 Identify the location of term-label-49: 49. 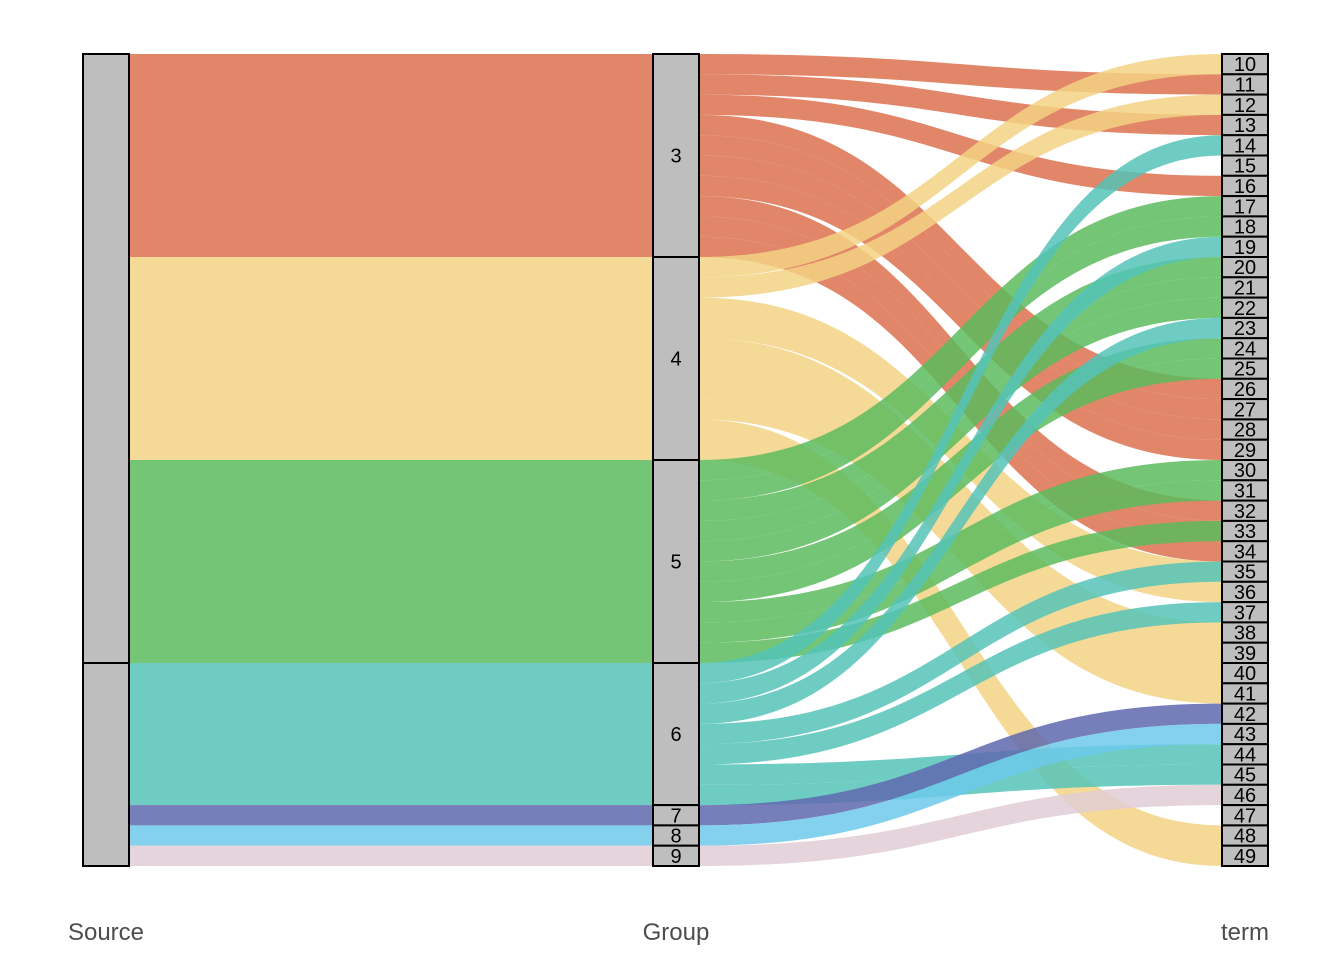
(1245, 857).